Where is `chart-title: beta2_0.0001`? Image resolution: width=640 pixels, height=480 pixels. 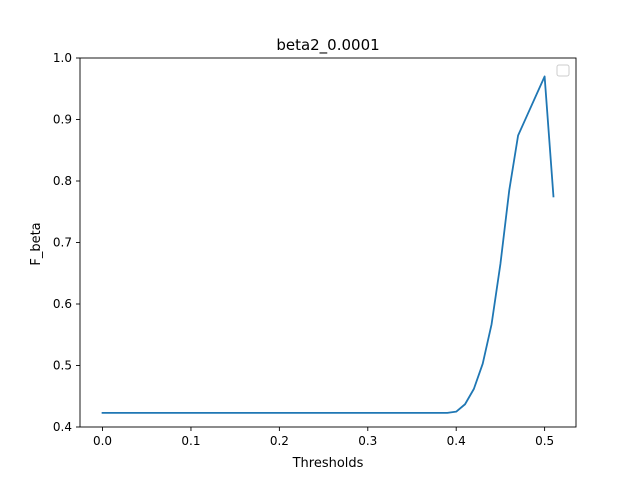 chart-title: beta2_0.0001 is located at coordinates (327, 45).